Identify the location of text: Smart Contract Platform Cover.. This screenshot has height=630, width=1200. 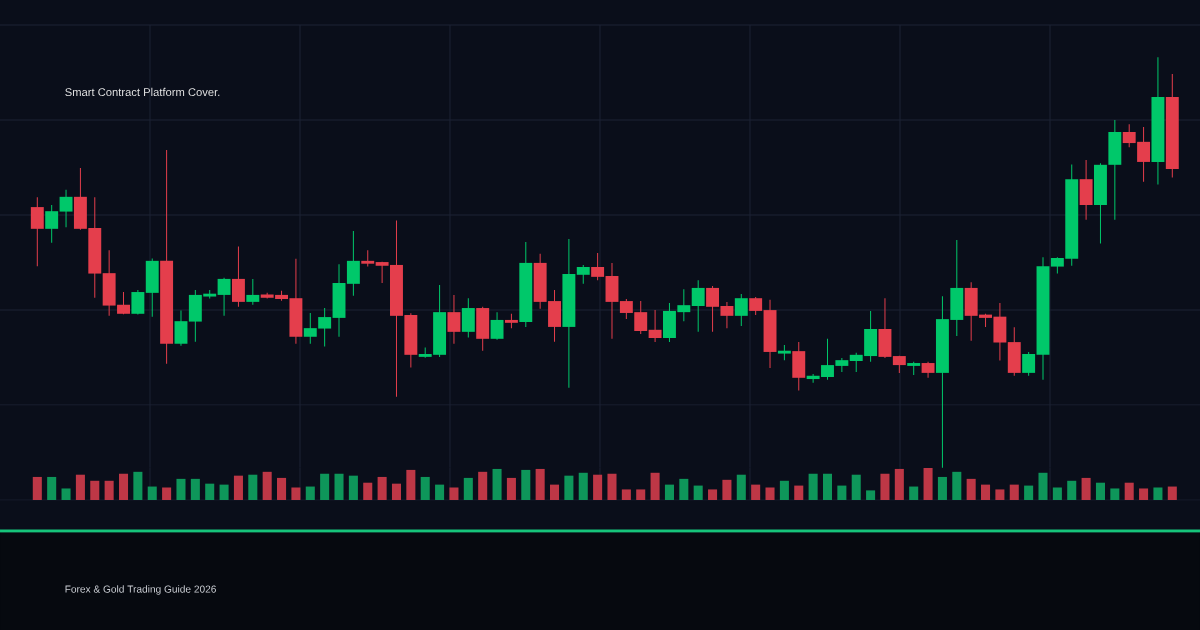
(142, 92).